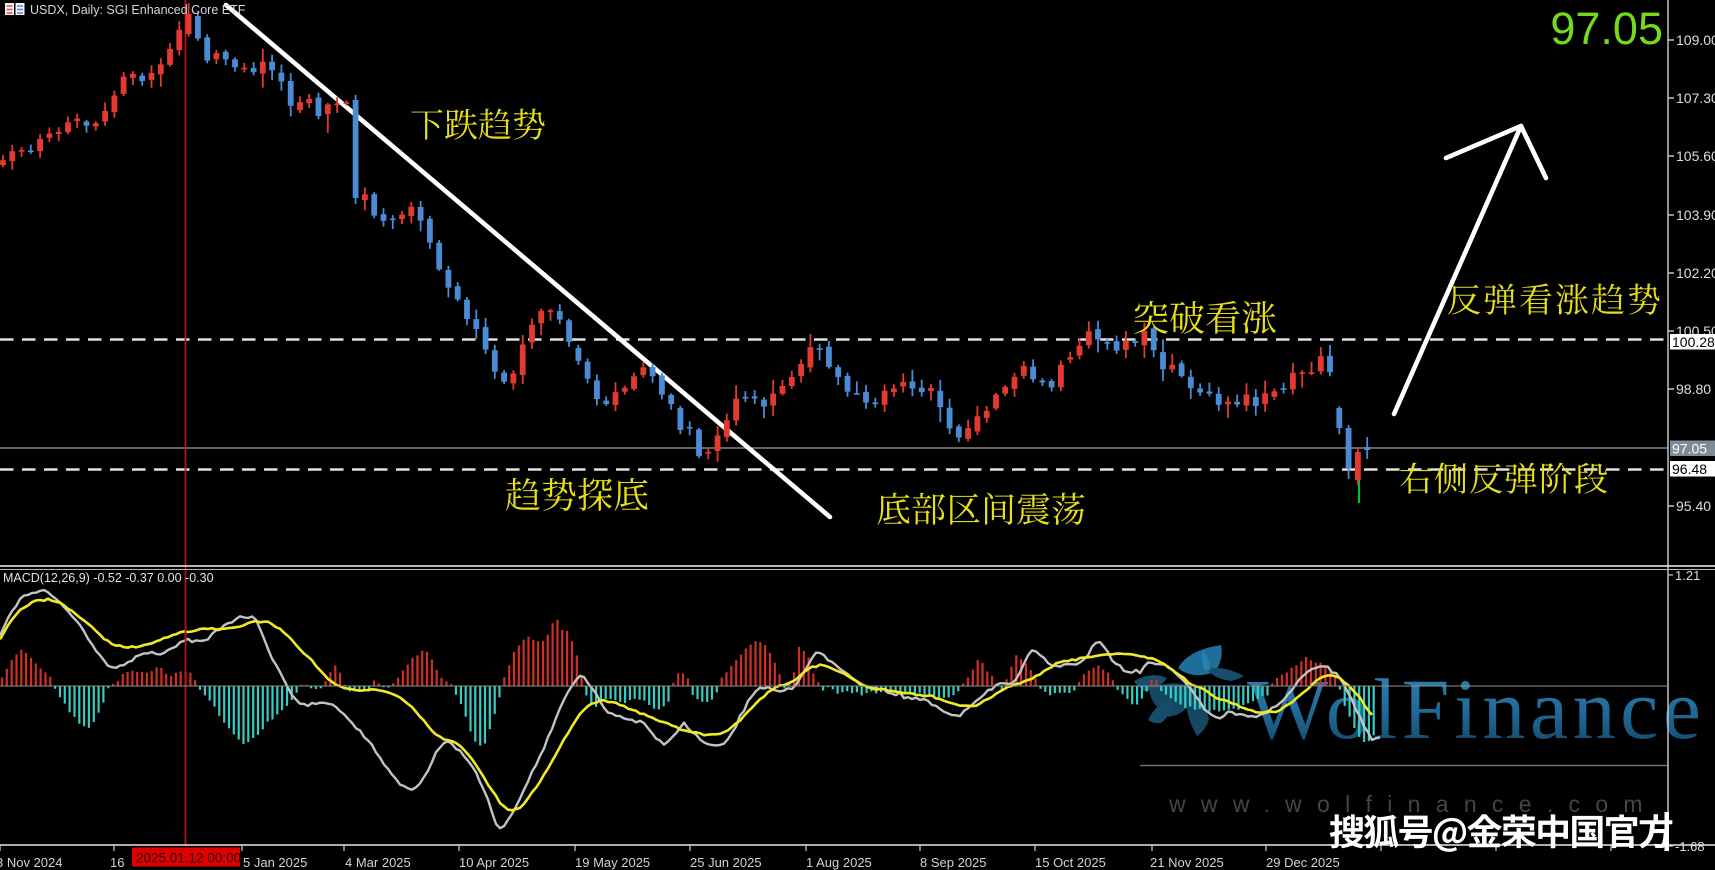  Describe the element at coordinates (1187, 862) in the screenshot. I see `svg-text: 21 Nov 2025` at that location.